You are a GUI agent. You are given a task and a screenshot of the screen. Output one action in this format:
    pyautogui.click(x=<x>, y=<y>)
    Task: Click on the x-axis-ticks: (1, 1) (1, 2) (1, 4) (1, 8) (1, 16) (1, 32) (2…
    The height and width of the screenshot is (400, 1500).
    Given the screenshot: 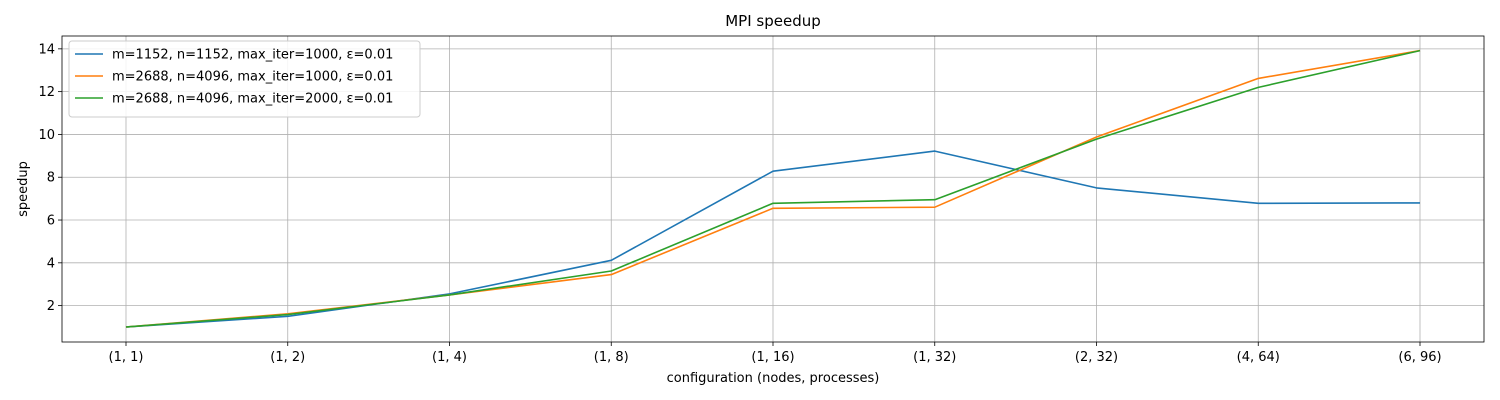 What is the action you would take?
    pyautogui.click(x=775, y=353)
    